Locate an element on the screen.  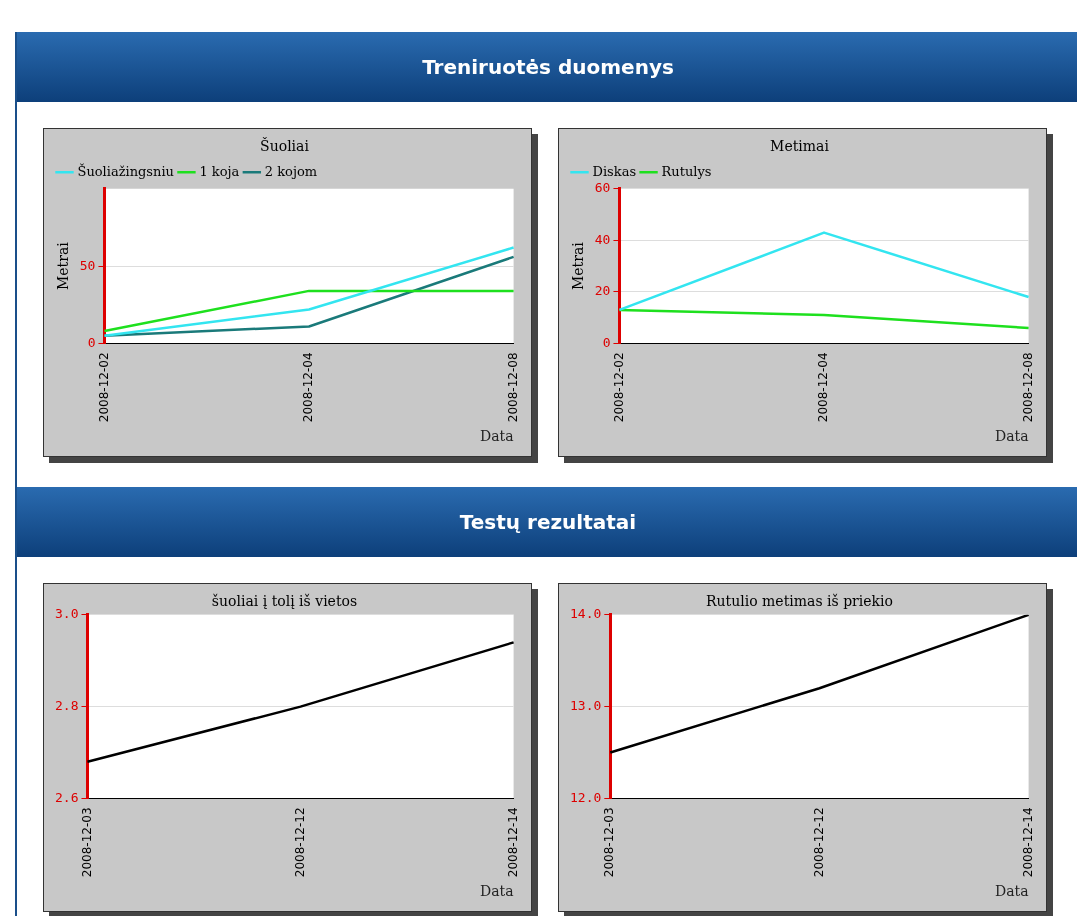
y-tick-label: 3.0 is located at coordinates (67, 614).